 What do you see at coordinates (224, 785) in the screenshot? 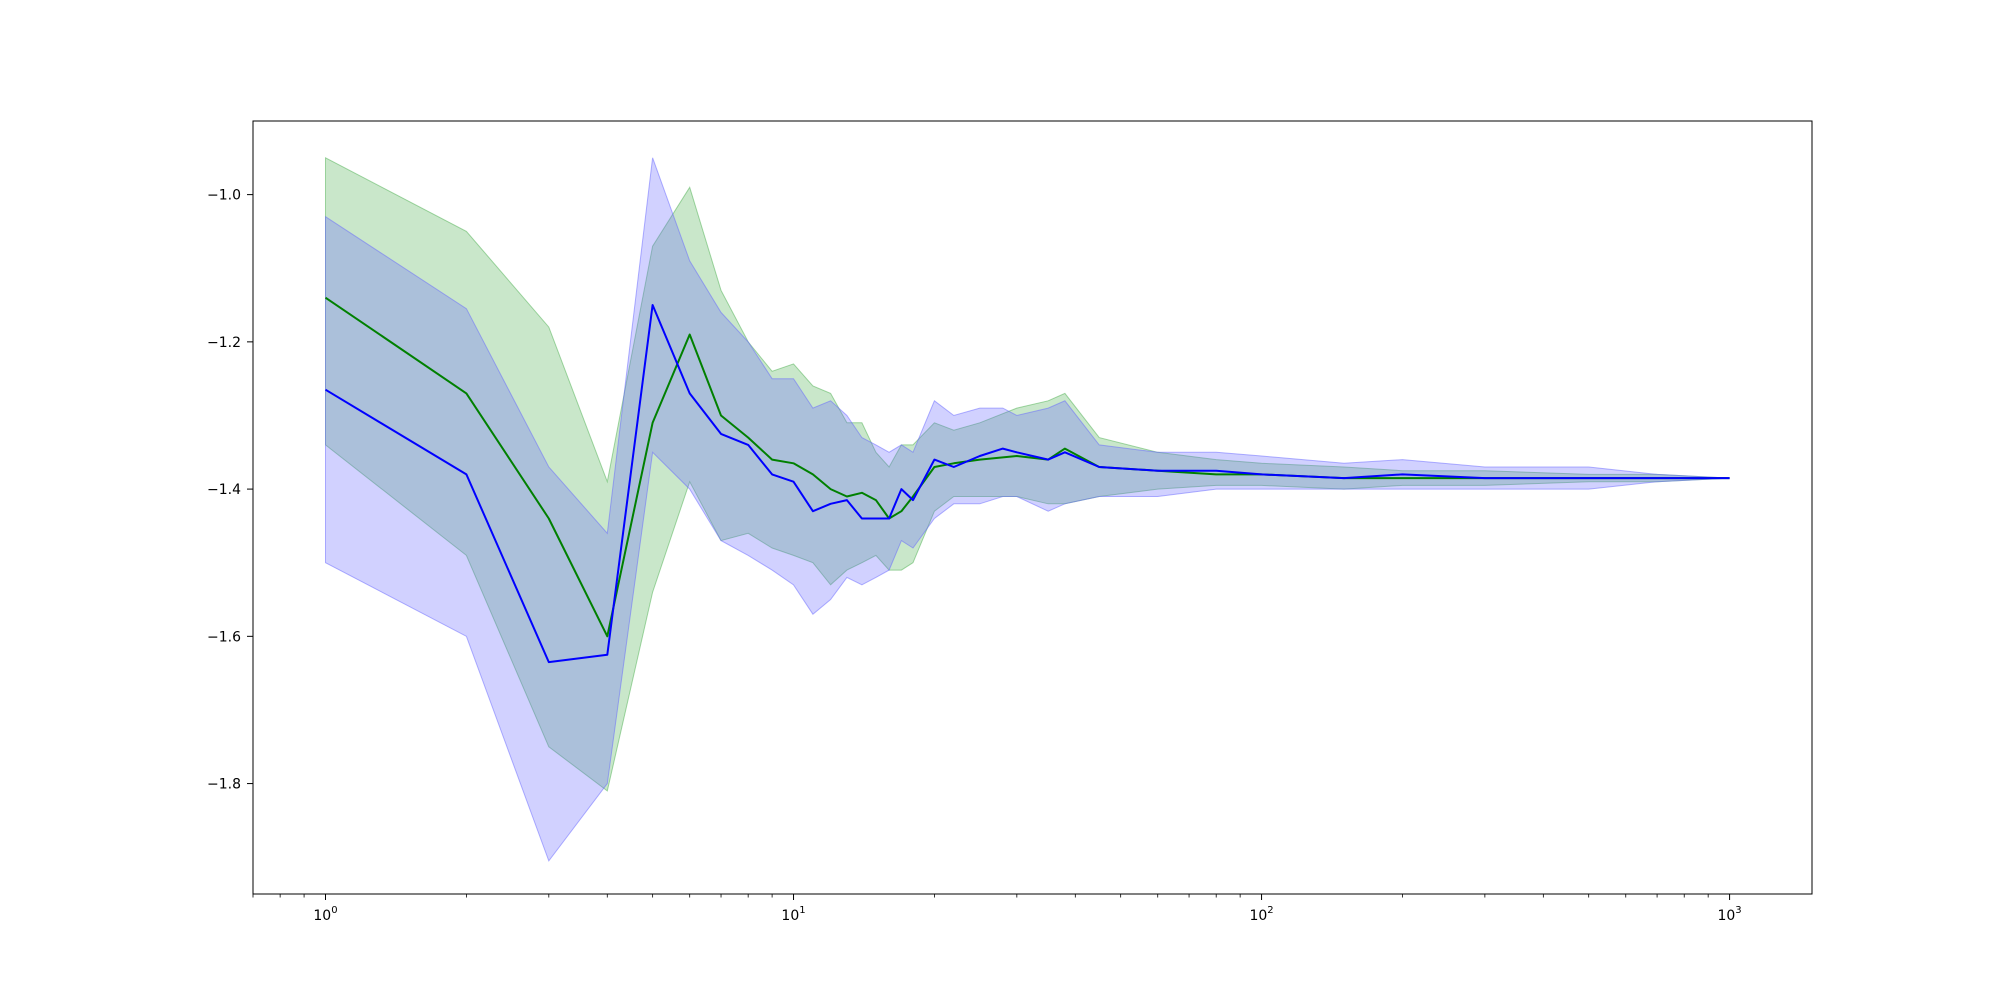
I see `y-tick-label: −1.8` at bounding box center [224, 785].